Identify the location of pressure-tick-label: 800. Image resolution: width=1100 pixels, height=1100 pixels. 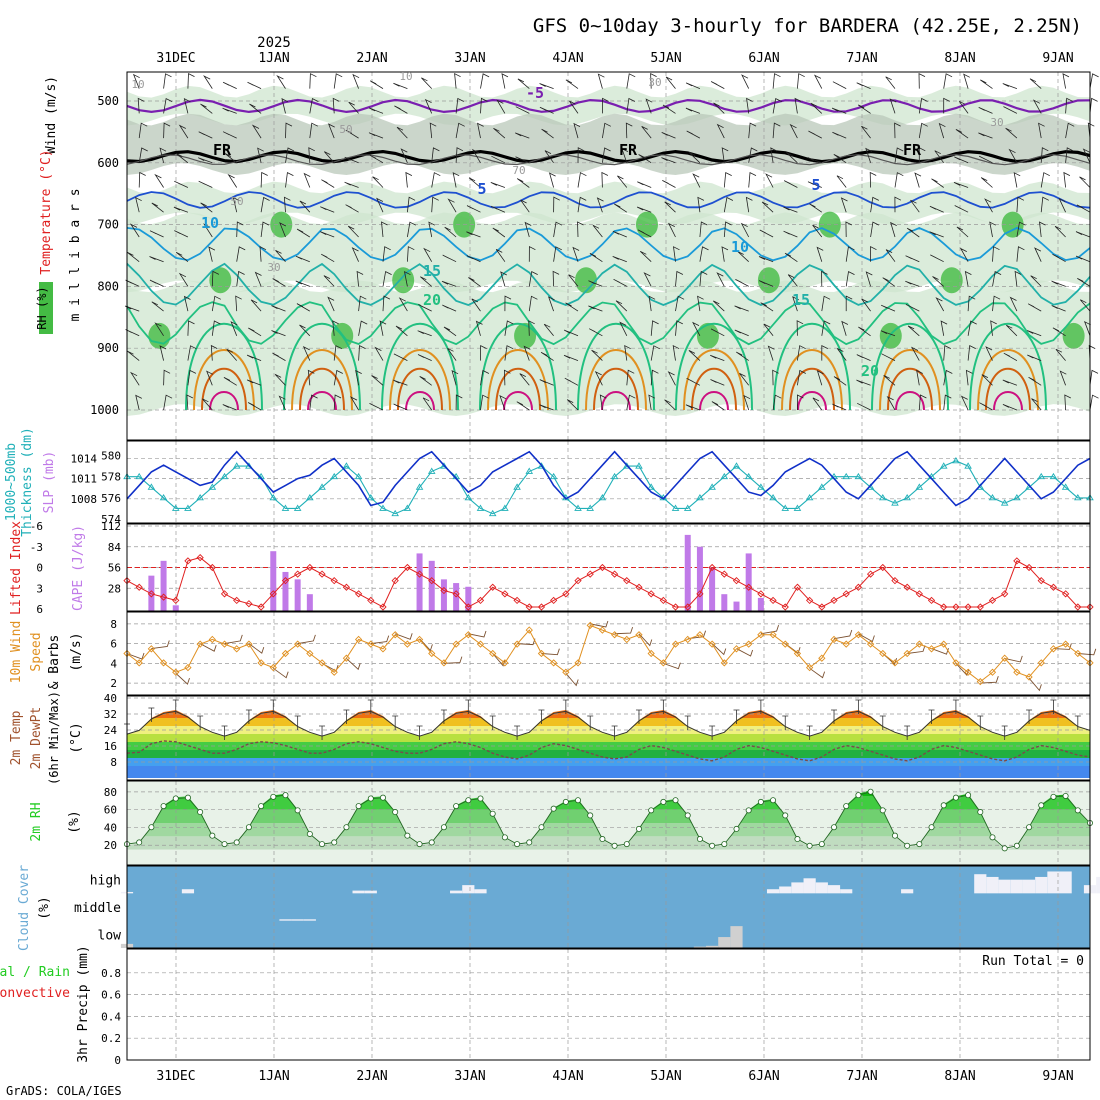
(108, 286).